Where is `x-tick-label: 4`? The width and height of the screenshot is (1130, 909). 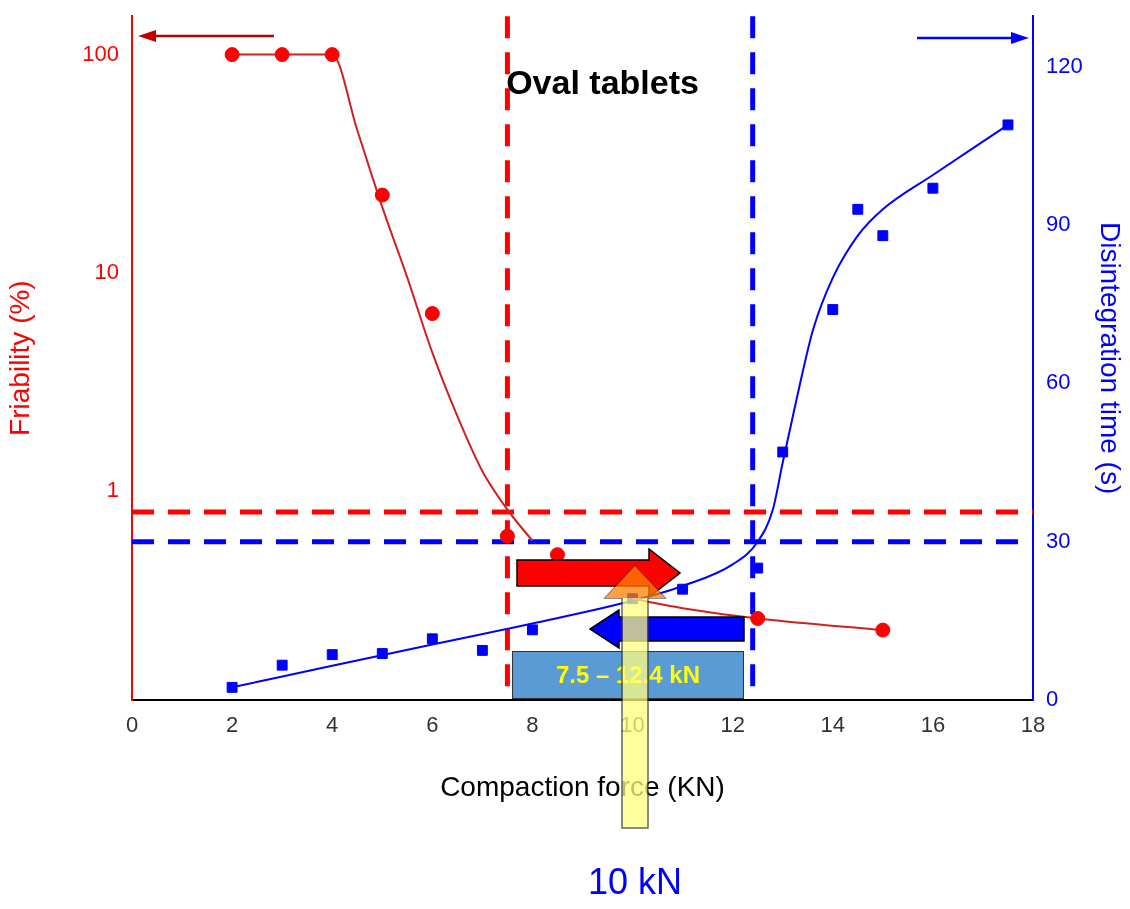 x-tick-label: 4 is located at coordinates (332, 725).